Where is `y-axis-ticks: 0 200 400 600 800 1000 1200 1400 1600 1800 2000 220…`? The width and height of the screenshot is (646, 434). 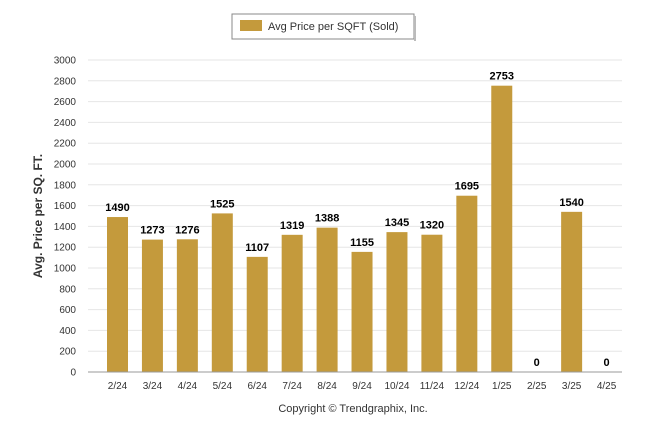
y-axis-ticks: 0 200 400 600 800 1000 1200 1400 1600 1800 2000 220… is located at coordinates (65, 217).